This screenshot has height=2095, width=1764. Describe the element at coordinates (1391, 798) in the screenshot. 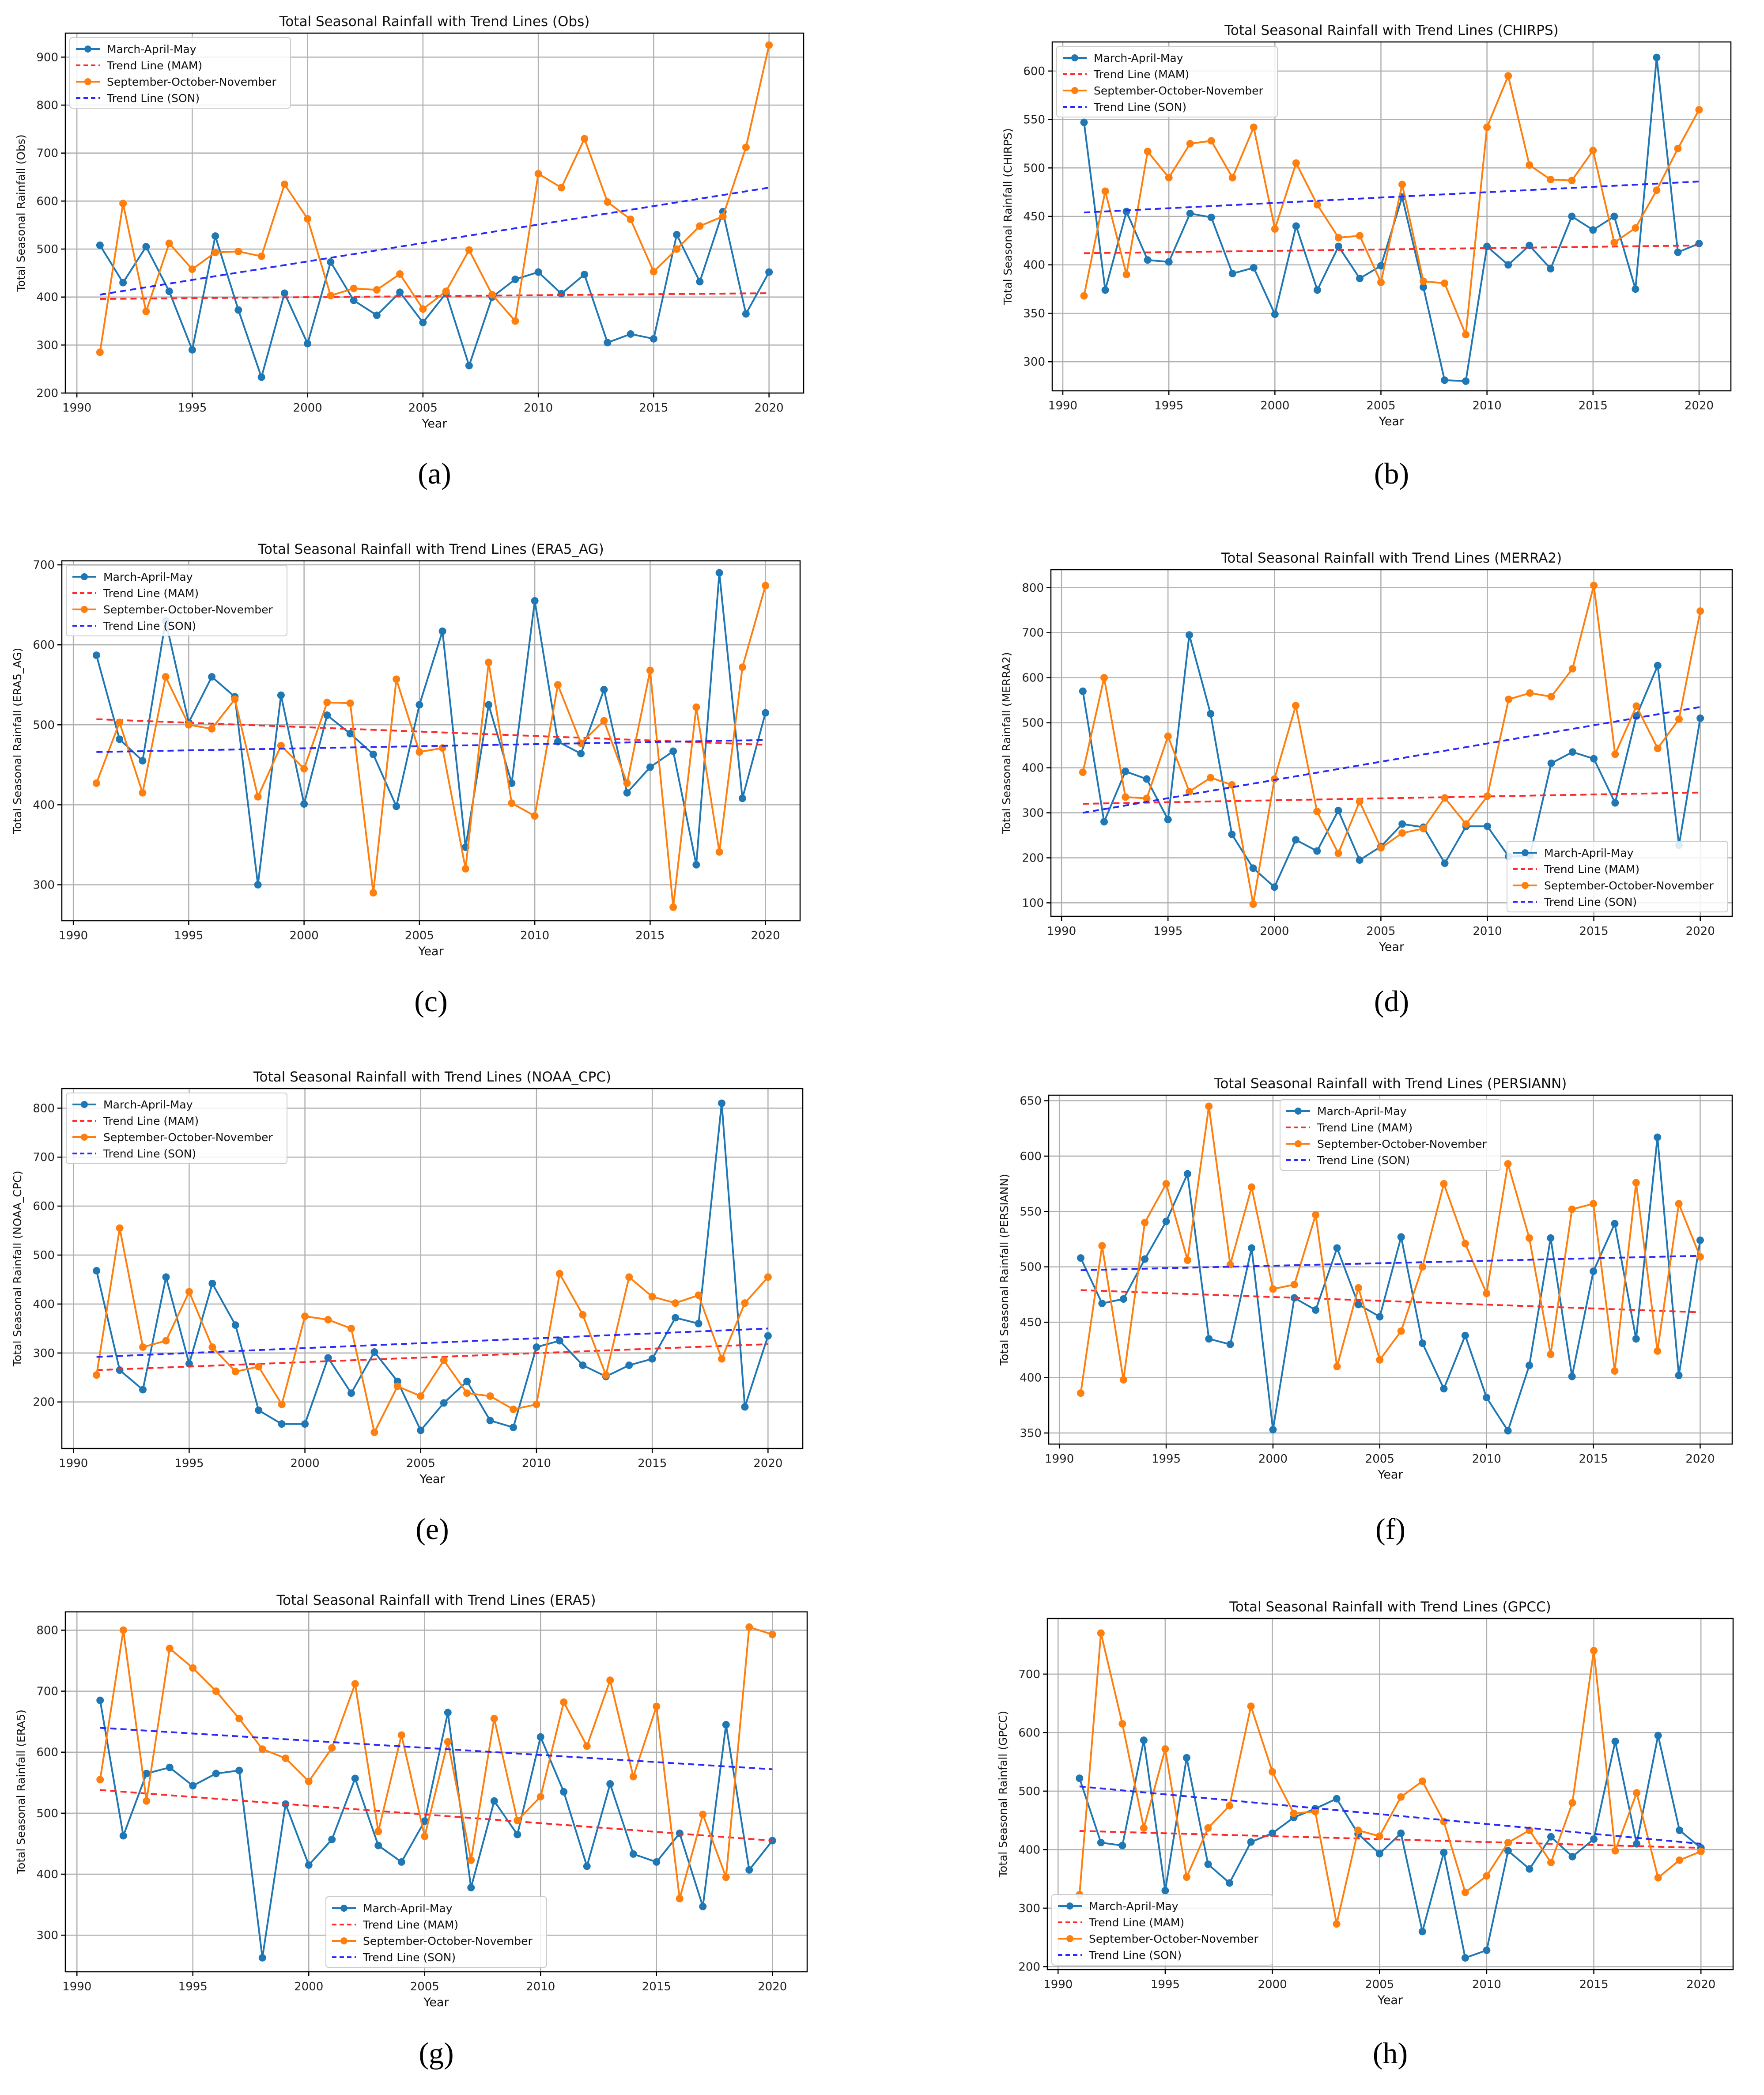

I see `trend-line-mam` at that location.